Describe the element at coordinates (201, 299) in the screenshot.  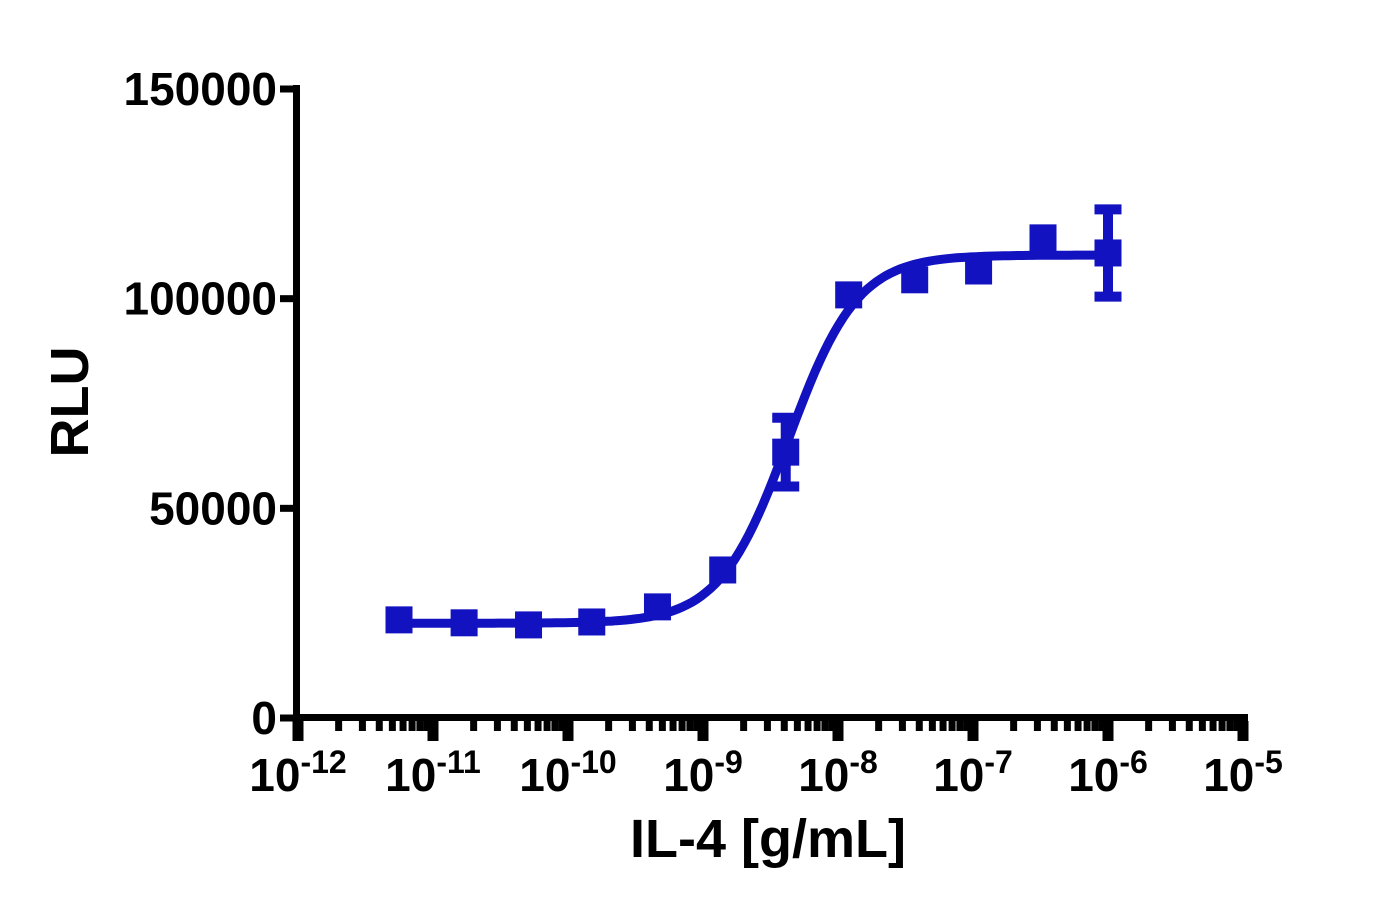
I see `y-tick-label: 100000` at that location.